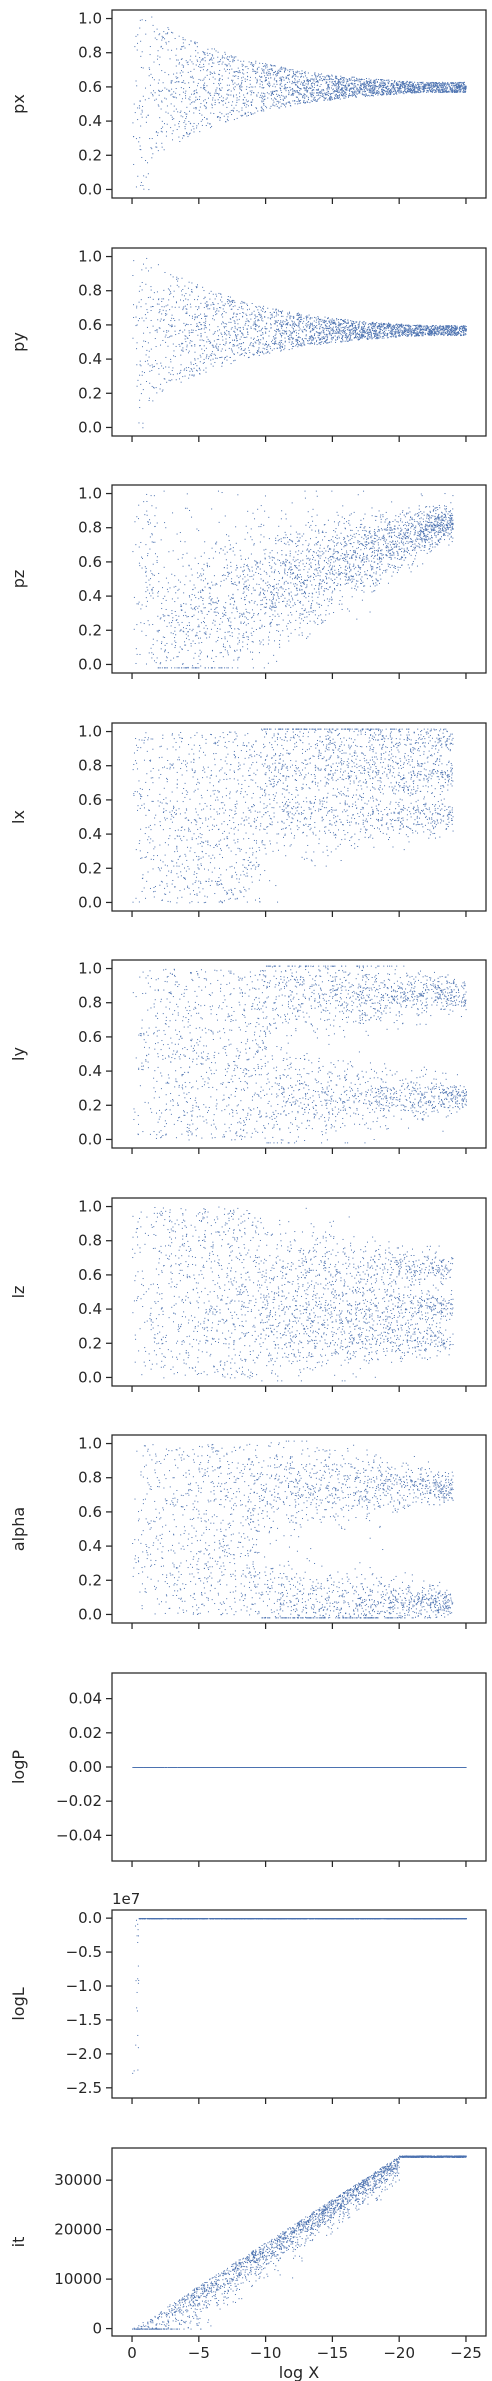  What do you see at coordinates (299, 103) in the screenshot?
I see `scatter-points-px` at bounding box center [299, 103].